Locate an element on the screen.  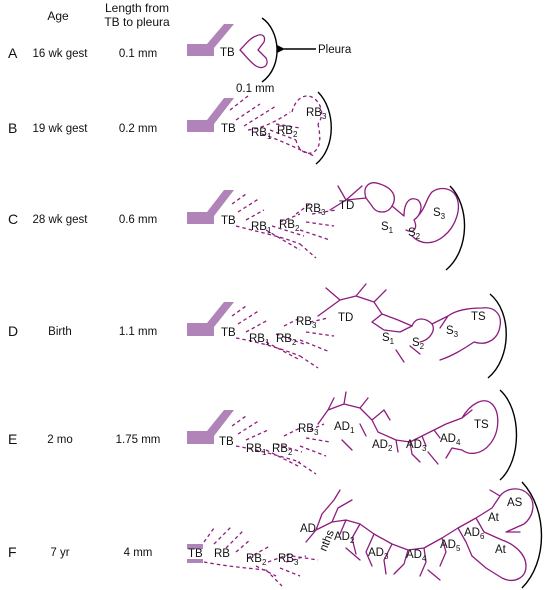
stage-d-s3: S3 is located at coordinates (452, 332).